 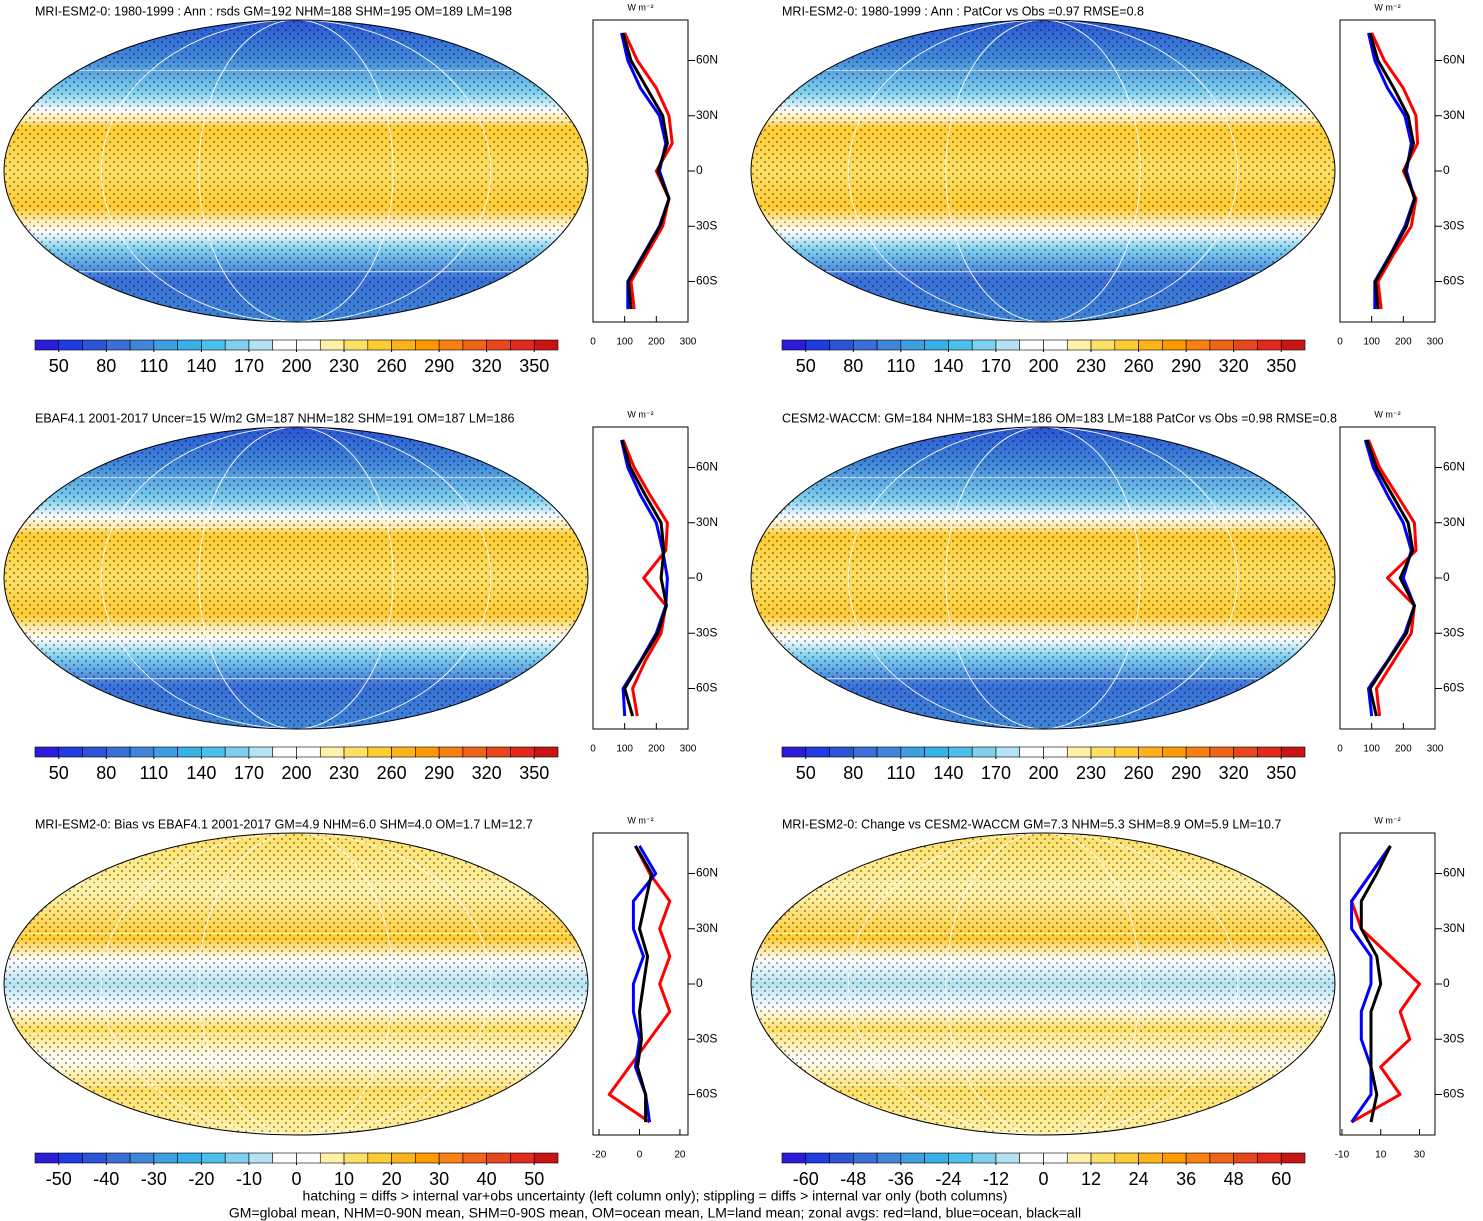 What do you see at coordinates (1420, 1155) in the screenshot?
I see `x-tick-label: 30` at bounding box center [1420, 1155].